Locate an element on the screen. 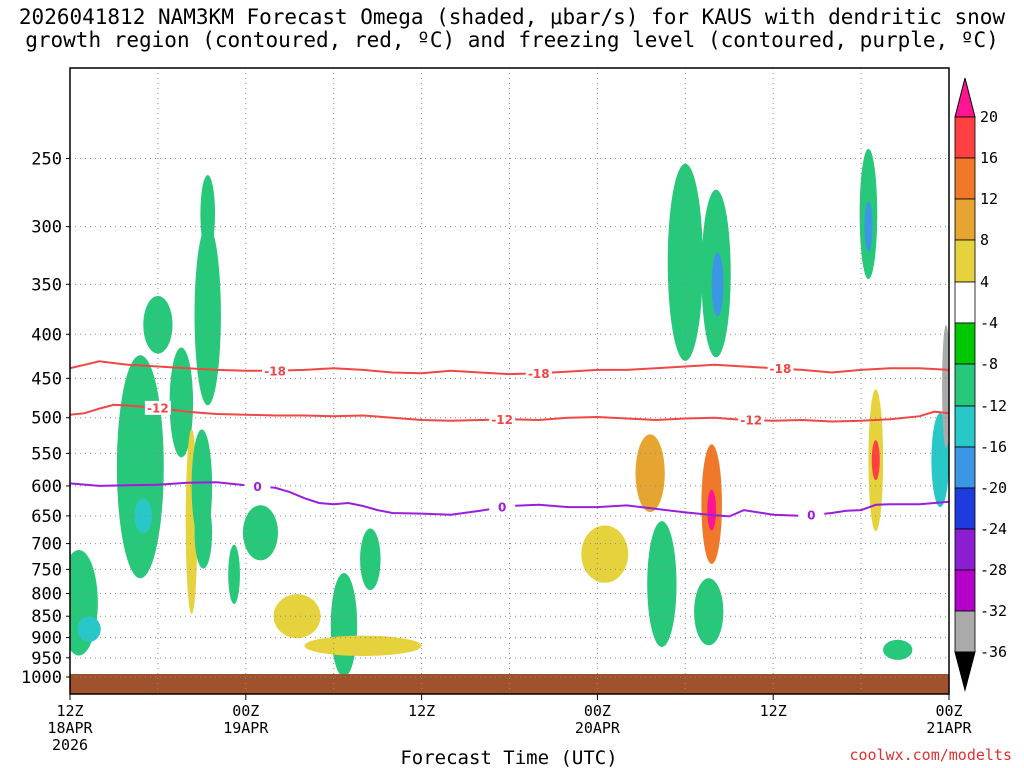 The height and width of the screenshot is (768, 1024). colorbar-label-10: -24 is located at coordinates (993, 529).